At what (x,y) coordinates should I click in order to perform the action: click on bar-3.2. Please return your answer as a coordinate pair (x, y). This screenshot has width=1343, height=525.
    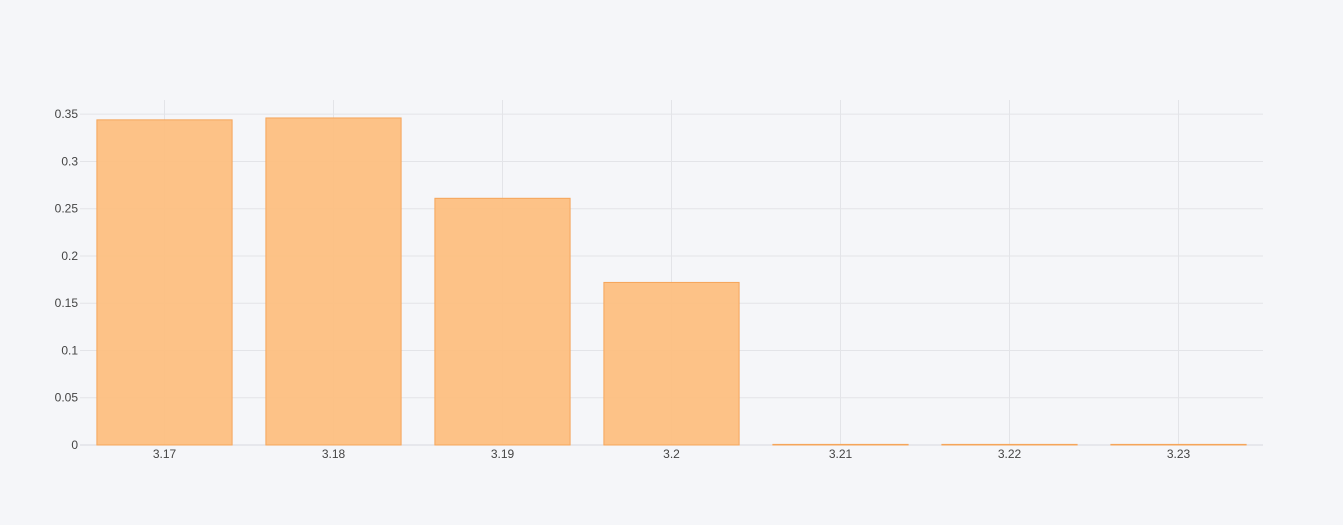
    Looking at the image, I should click on (671, 363).